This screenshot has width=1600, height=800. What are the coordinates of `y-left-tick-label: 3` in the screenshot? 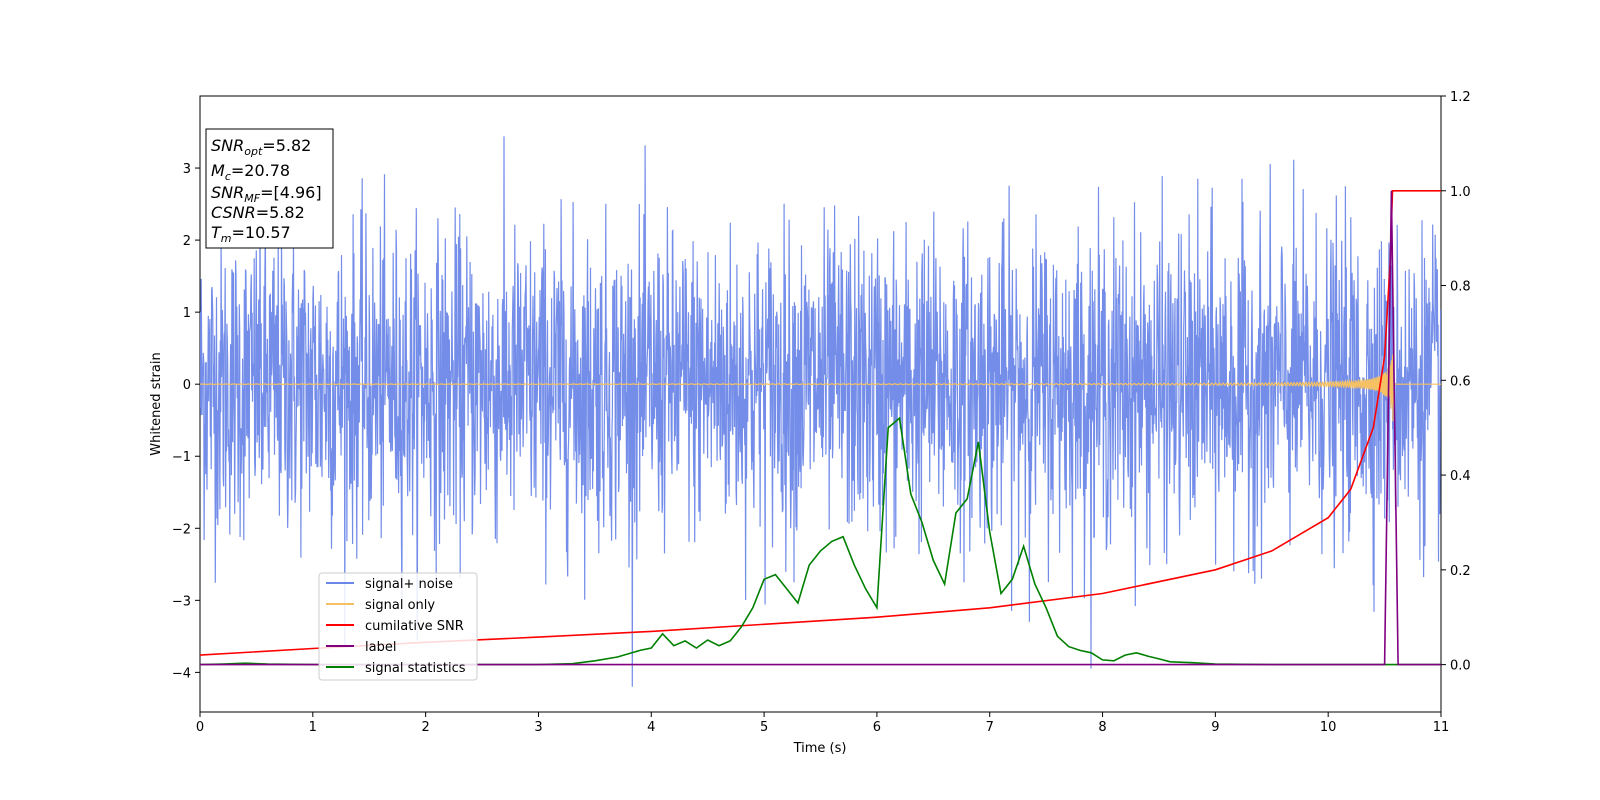 It's located at (187, 169).